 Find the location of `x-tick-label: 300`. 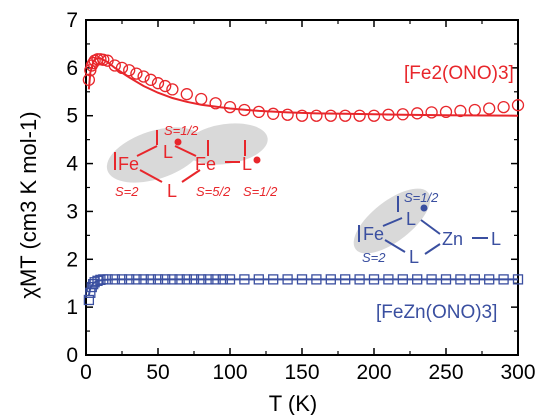

x-tick-label: 300 is located at coordinates (517, 372).